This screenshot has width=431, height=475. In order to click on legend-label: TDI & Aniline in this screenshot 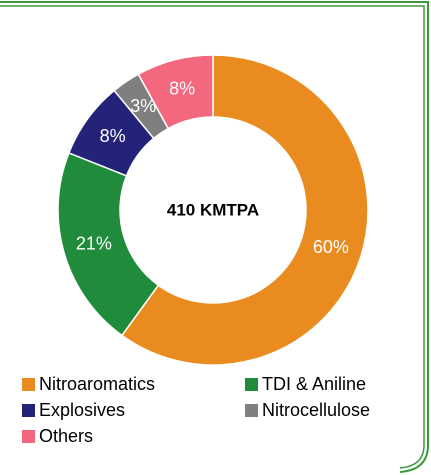, I will do `click(314, 384)`.